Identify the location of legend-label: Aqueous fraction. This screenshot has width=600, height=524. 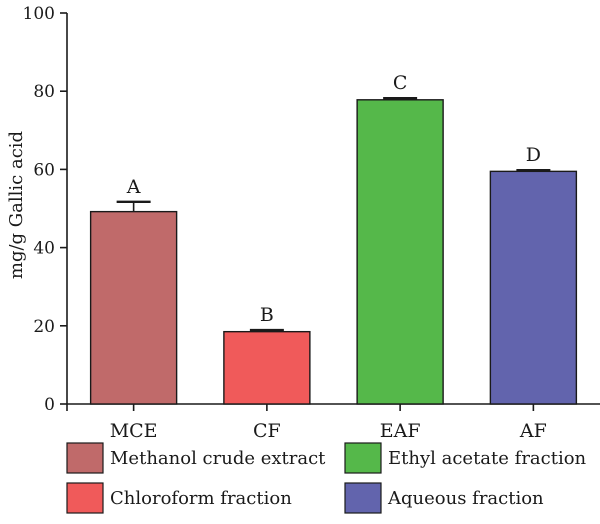
(465, 498).